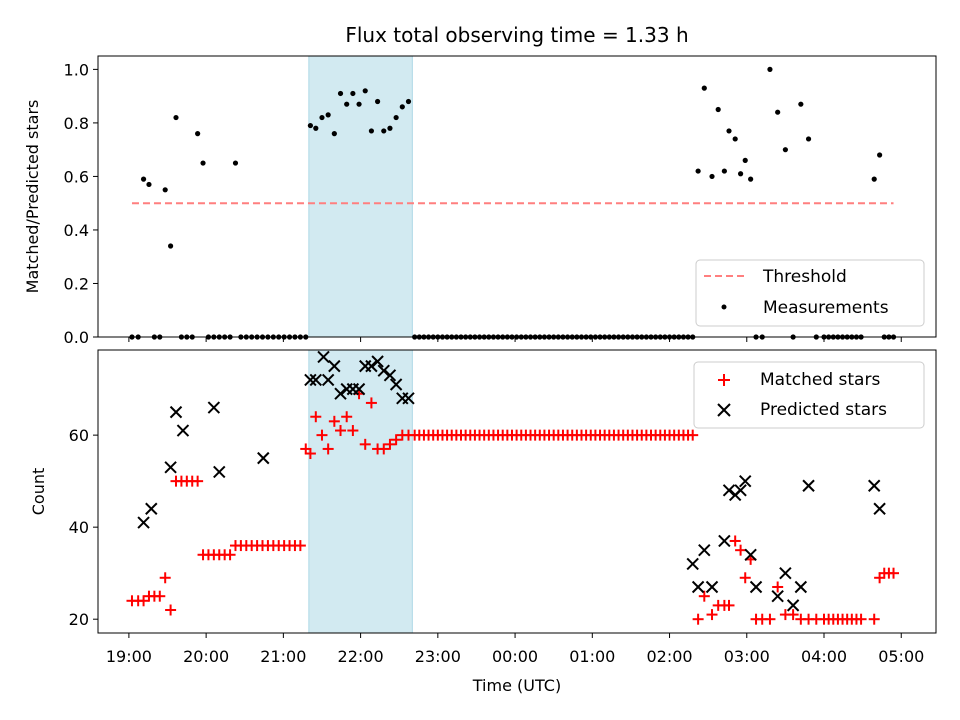 The width and height of the screenshot is (960, 720). What do you see at coordinates (826, 308) in the screenshot?
I see `legend-measurements-label: Measurements` at bounding box center [826, 308].